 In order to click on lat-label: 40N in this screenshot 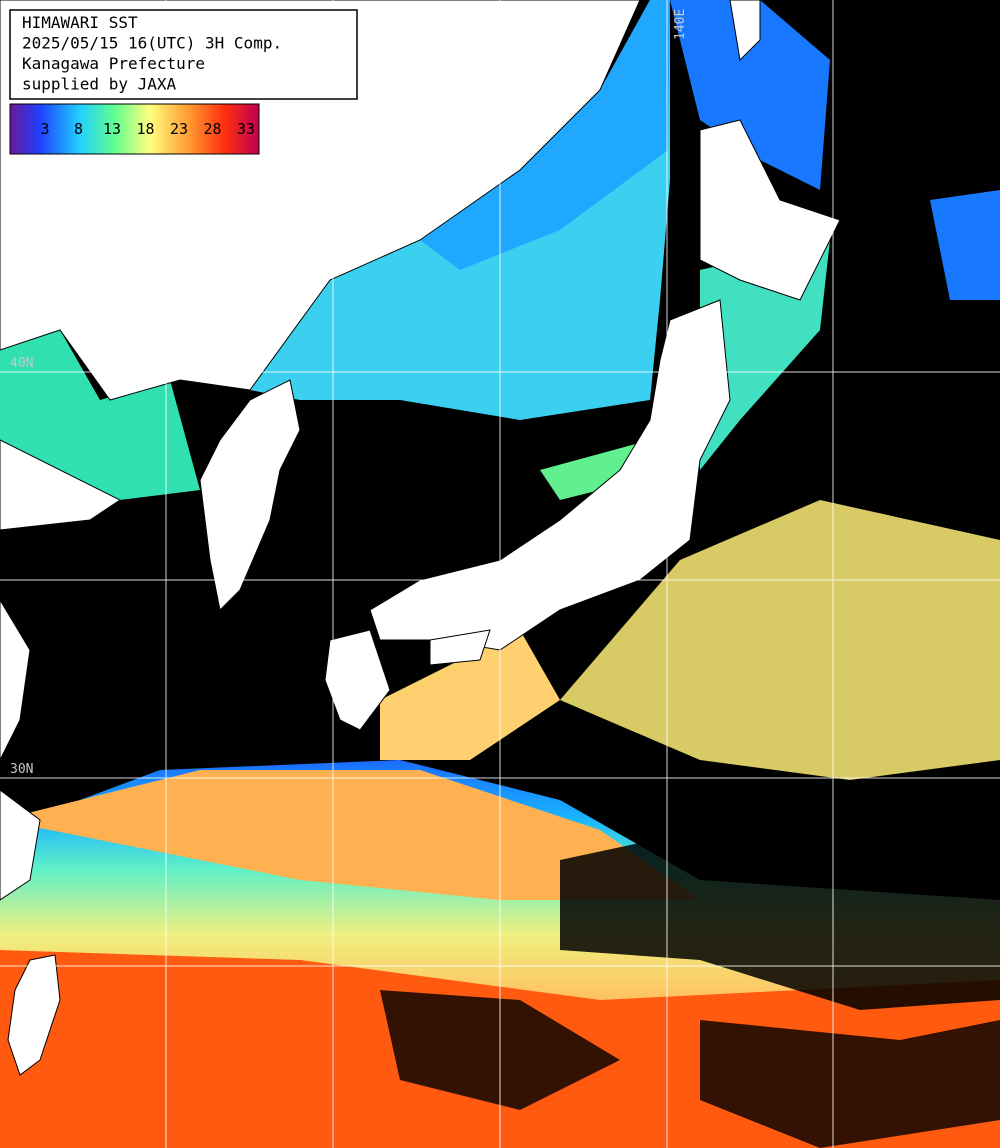, I will do `click(21, 363)`.